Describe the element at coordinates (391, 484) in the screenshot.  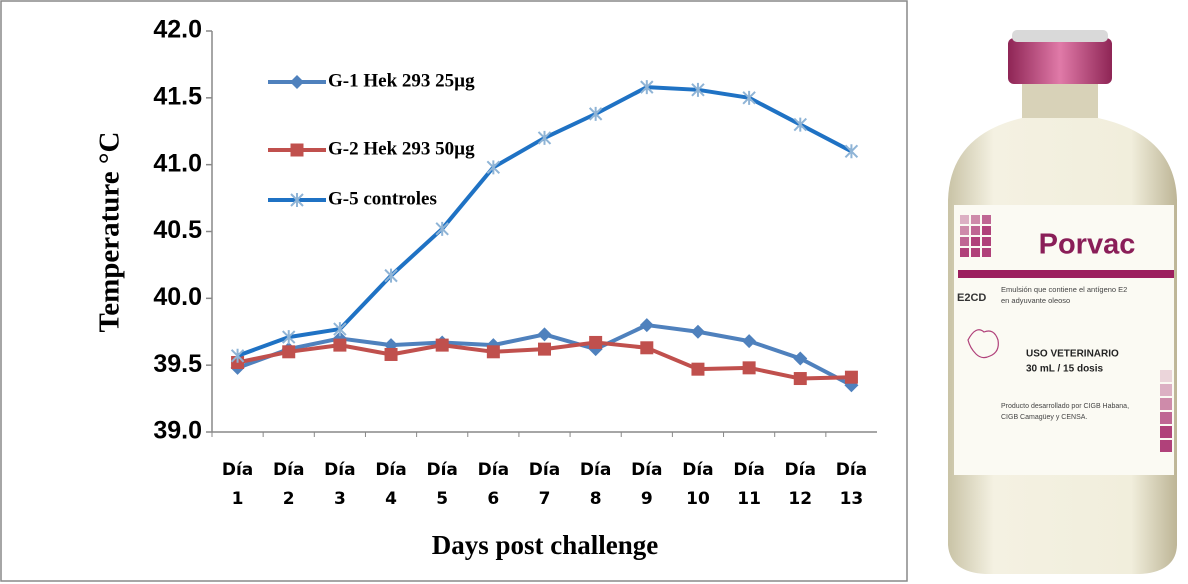
I see `x-tick-label: Día 4` at that location.